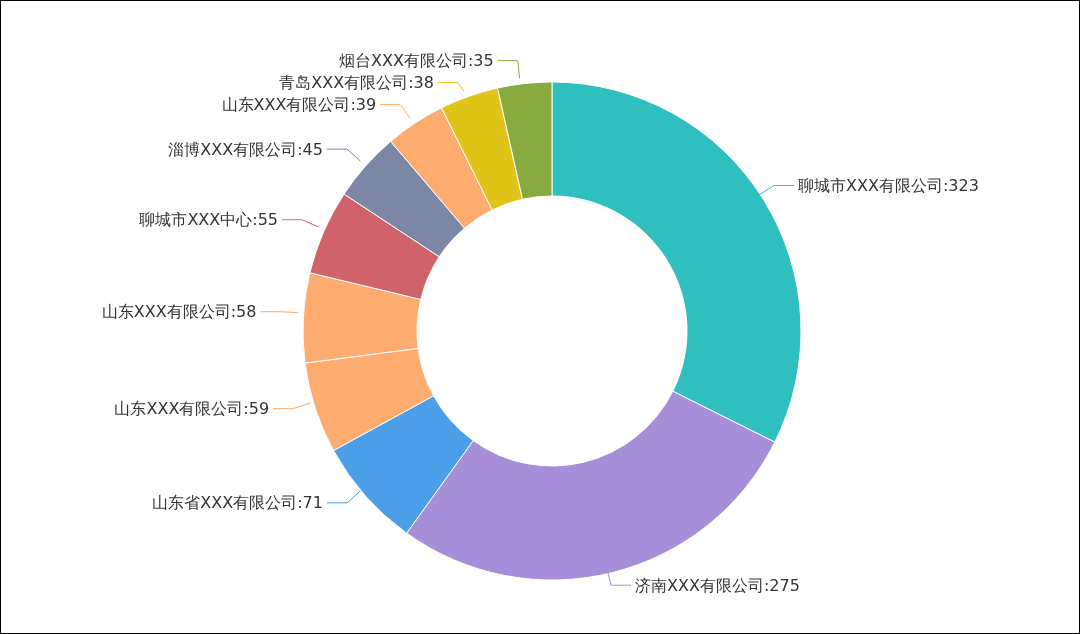 This screenshot has width=1080, height=634. I want to click on data-label: :71, so click(310, 503).